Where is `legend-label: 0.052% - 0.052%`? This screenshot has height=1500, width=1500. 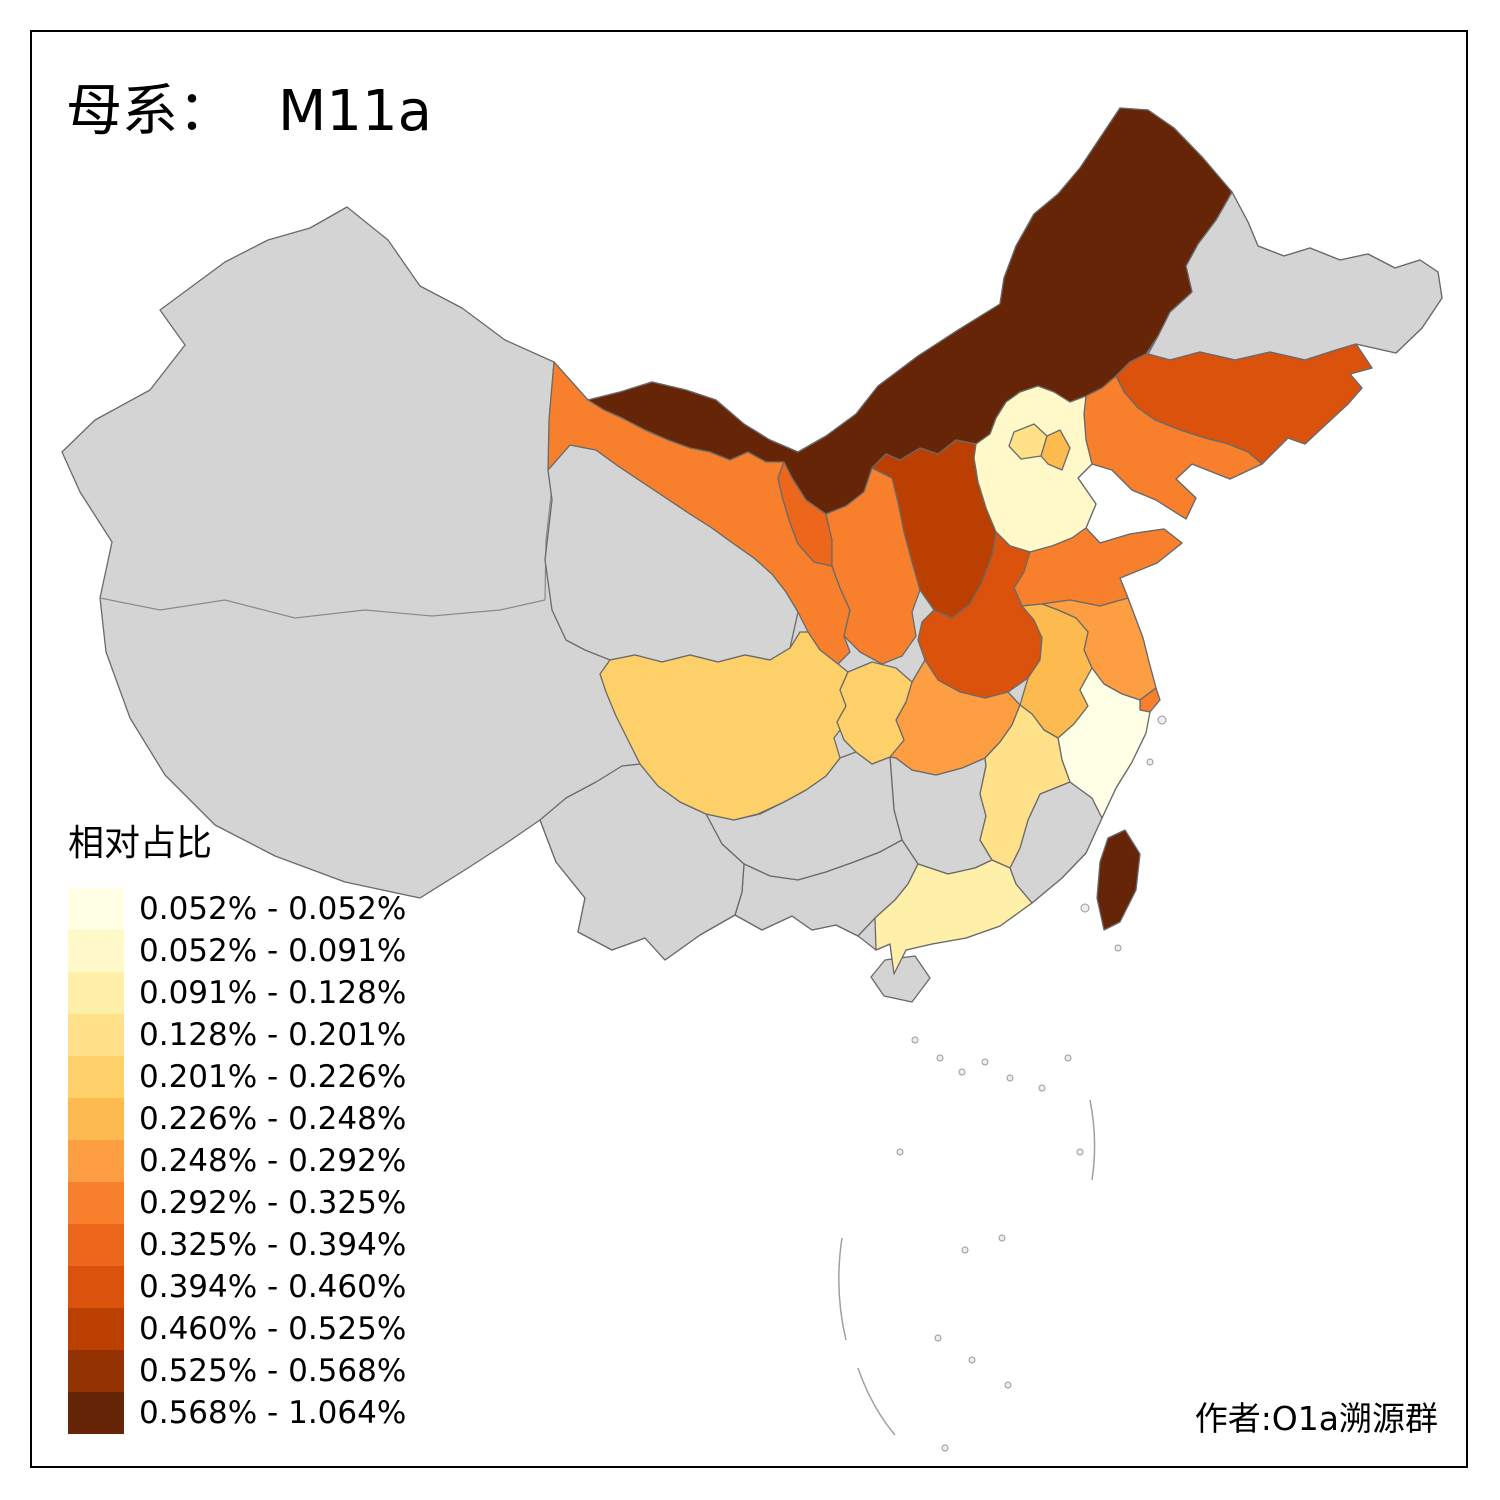 legend-label: 0.052% - 0.052% is located at coordinates (273, 909).